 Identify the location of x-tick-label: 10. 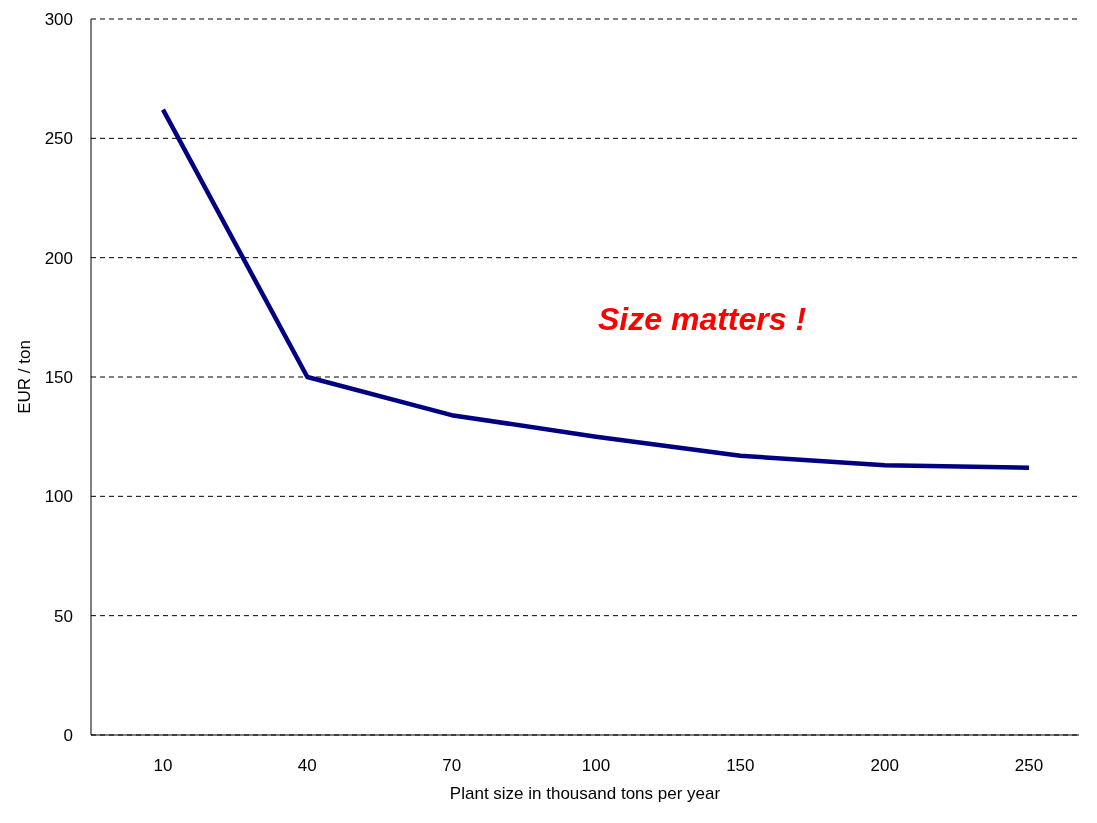
(163, 766).